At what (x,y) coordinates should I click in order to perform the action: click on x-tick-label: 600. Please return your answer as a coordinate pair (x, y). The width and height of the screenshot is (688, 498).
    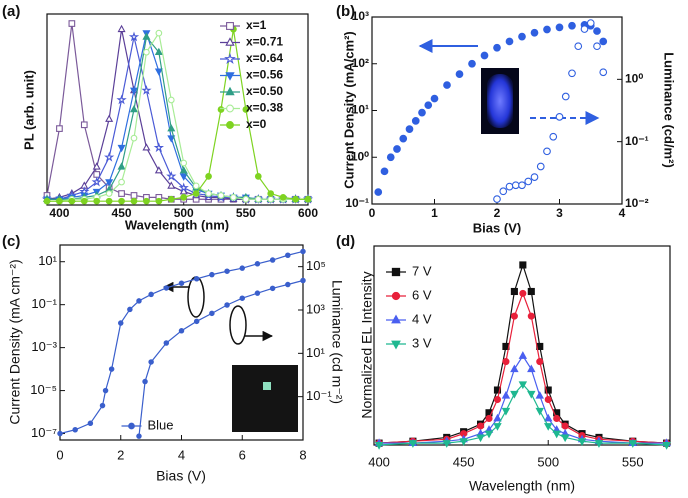
    Looking at the image, I should click on (308, 213).